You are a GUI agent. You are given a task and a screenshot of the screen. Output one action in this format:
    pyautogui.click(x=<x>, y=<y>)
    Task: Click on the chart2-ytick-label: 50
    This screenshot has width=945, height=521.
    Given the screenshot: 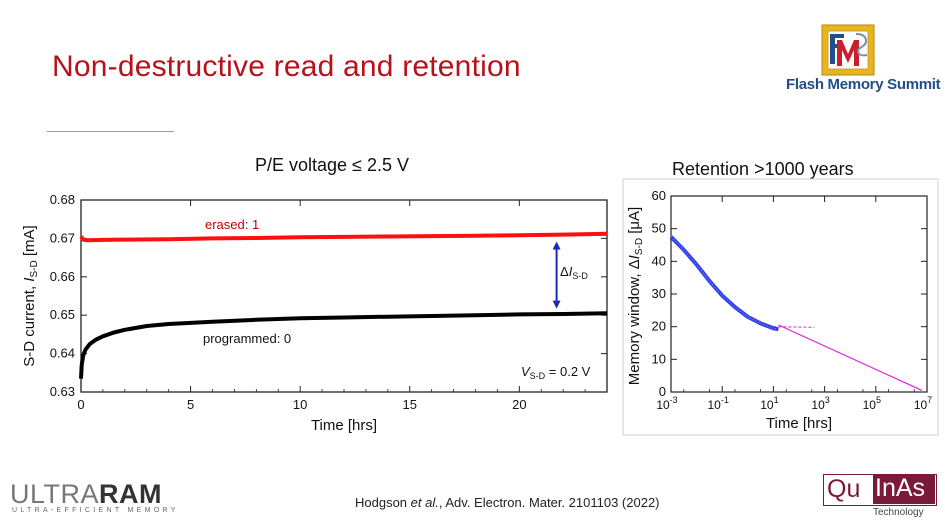 What is the action you would take?
    pyautogui.click(x=659, y=228)
    